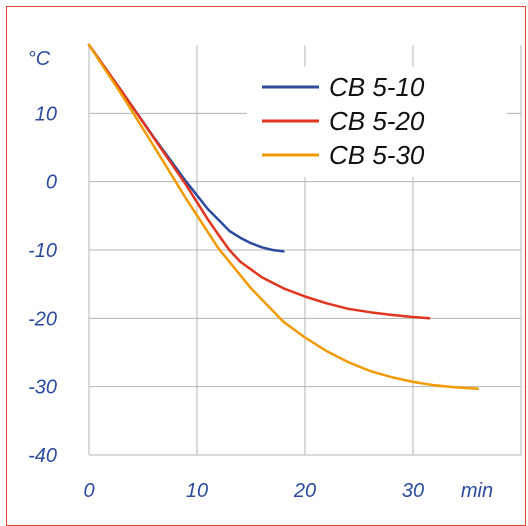 This screenshot has height=526, width=528. I want to click on y-axis-unit-label: °C, so click(39, 59).